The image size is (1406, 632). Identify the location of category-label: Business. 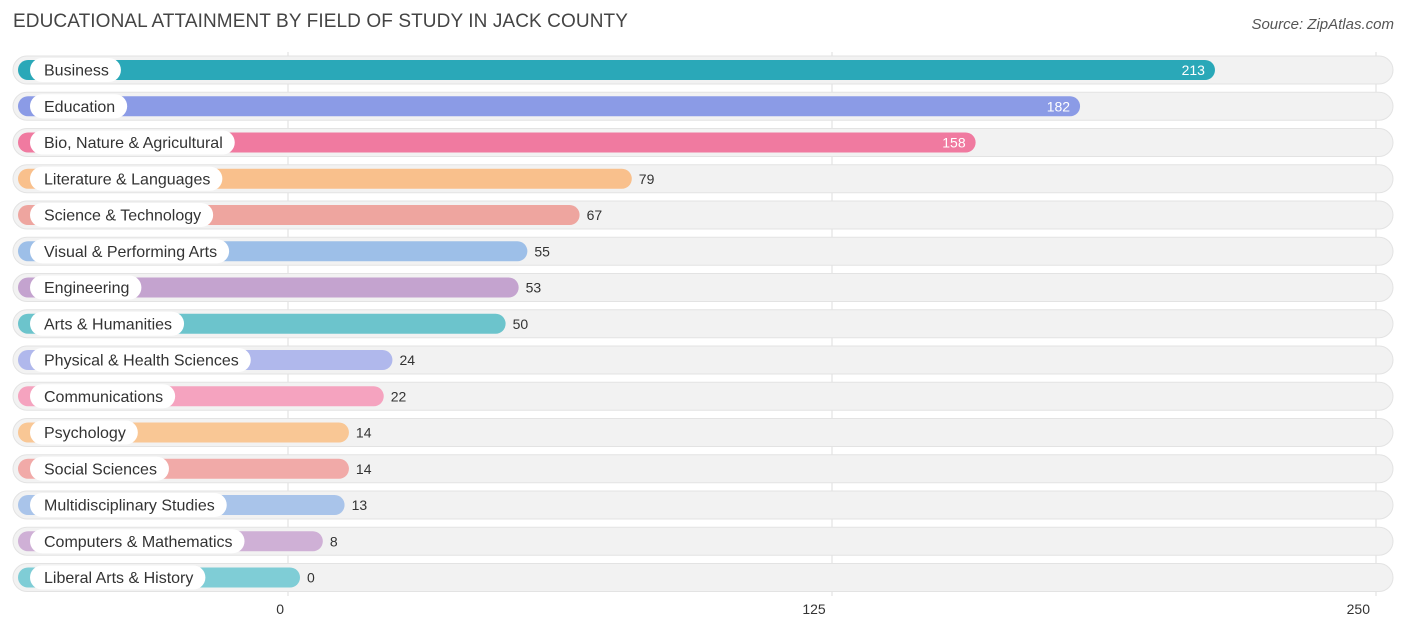
(76, 71).